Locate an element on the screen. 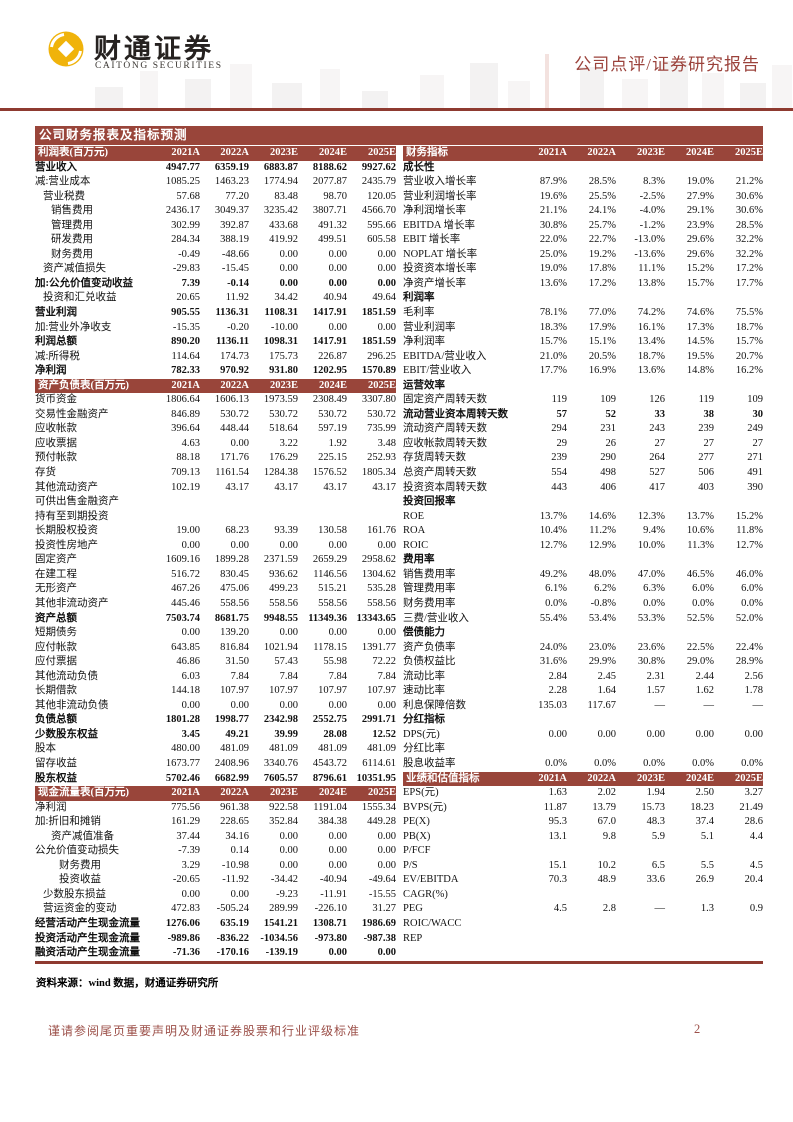  cell-value: 443 is located at coordinates (559, 487).